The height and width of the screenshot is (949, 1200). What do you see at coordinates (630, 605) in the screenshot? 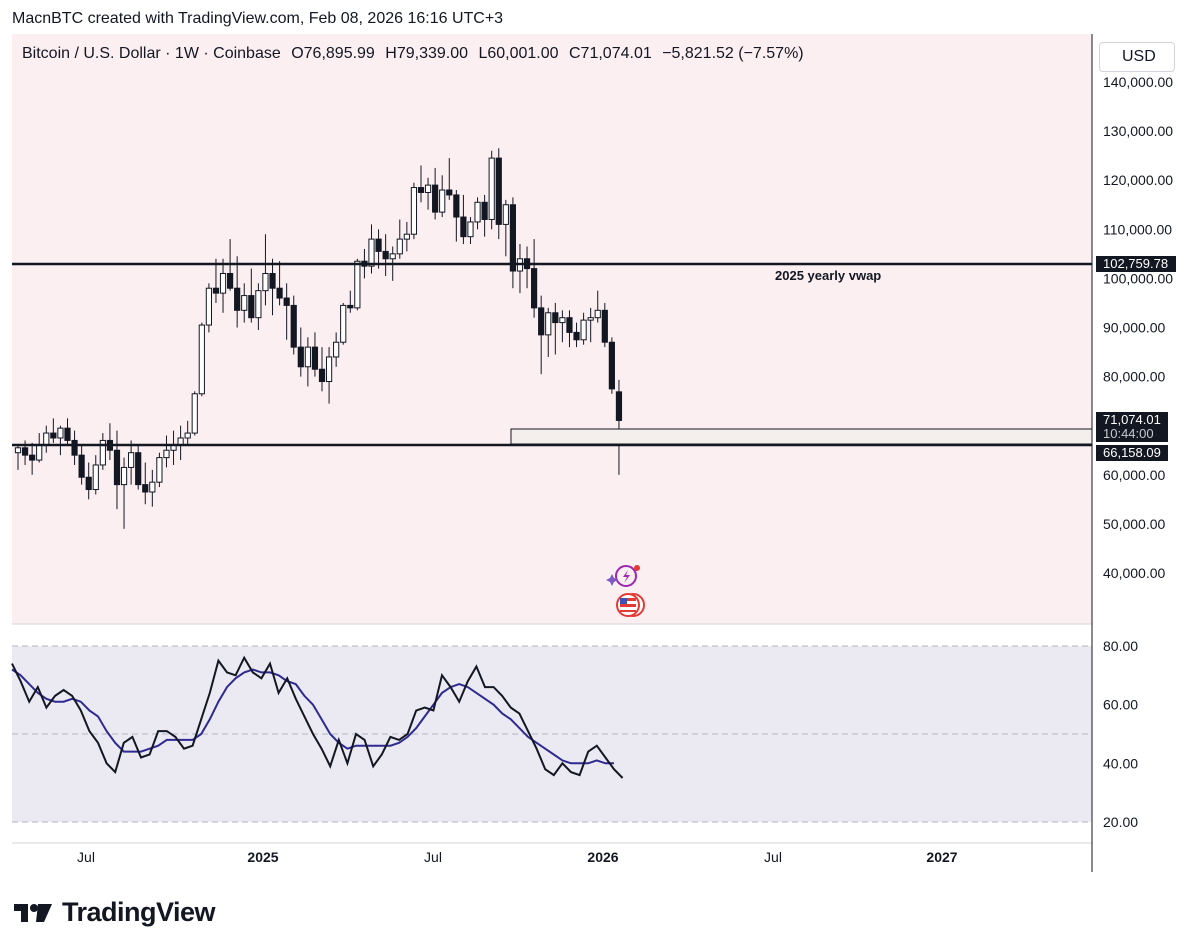
I see `us-flag-icon` at bounding box center [630, 605].